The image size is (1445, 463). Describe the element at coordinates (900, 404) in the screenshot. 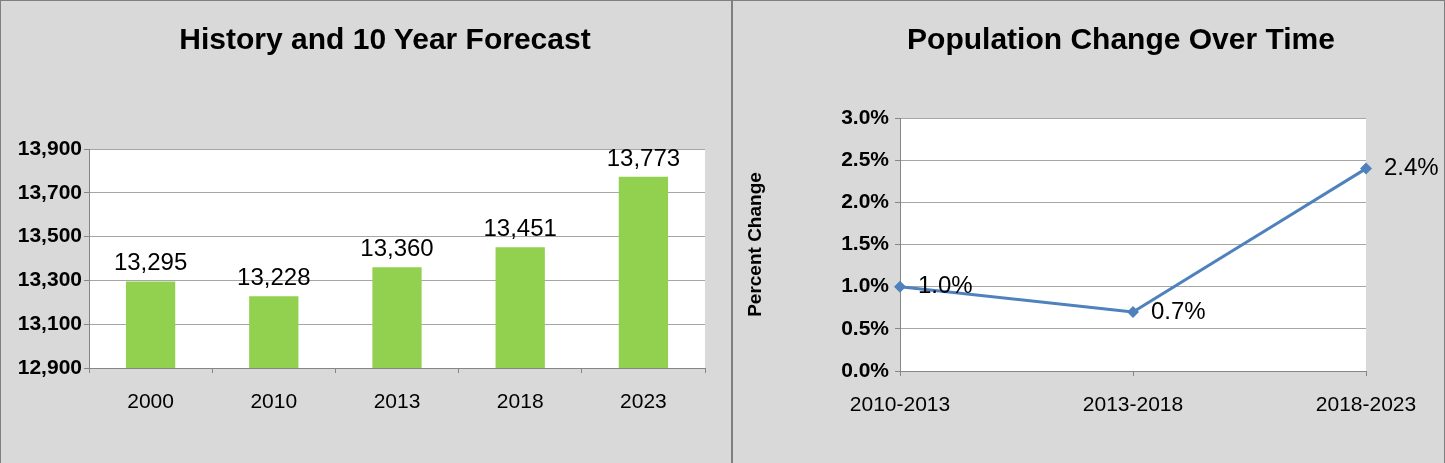

I see `x-tick-label: 2010-2013` at that location.